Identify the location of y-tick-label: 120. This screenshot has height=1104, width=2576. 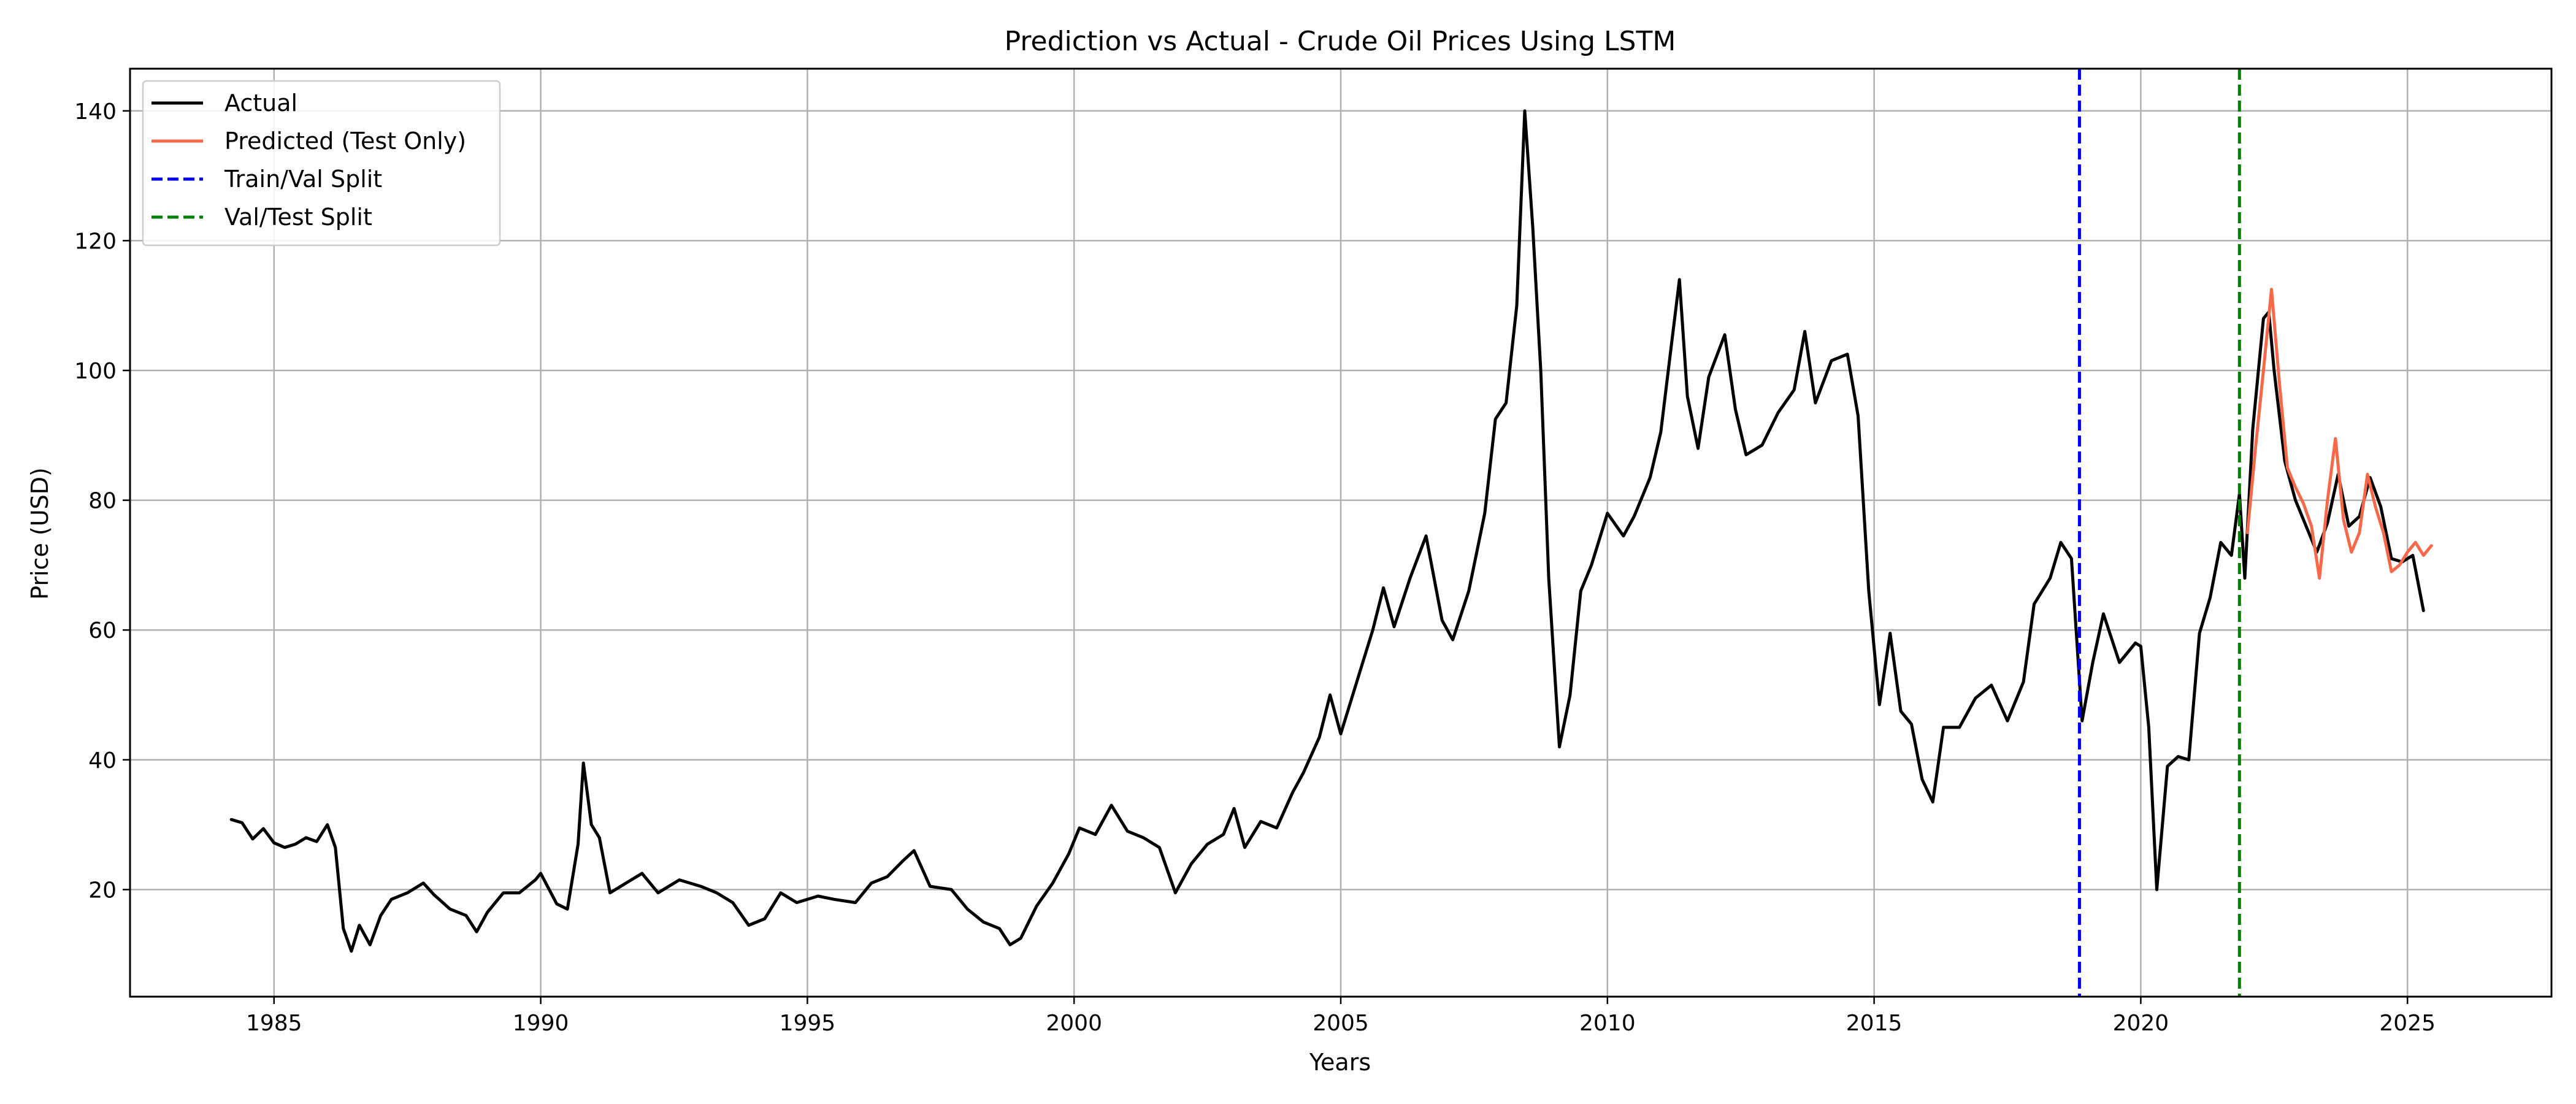
(95, 241).